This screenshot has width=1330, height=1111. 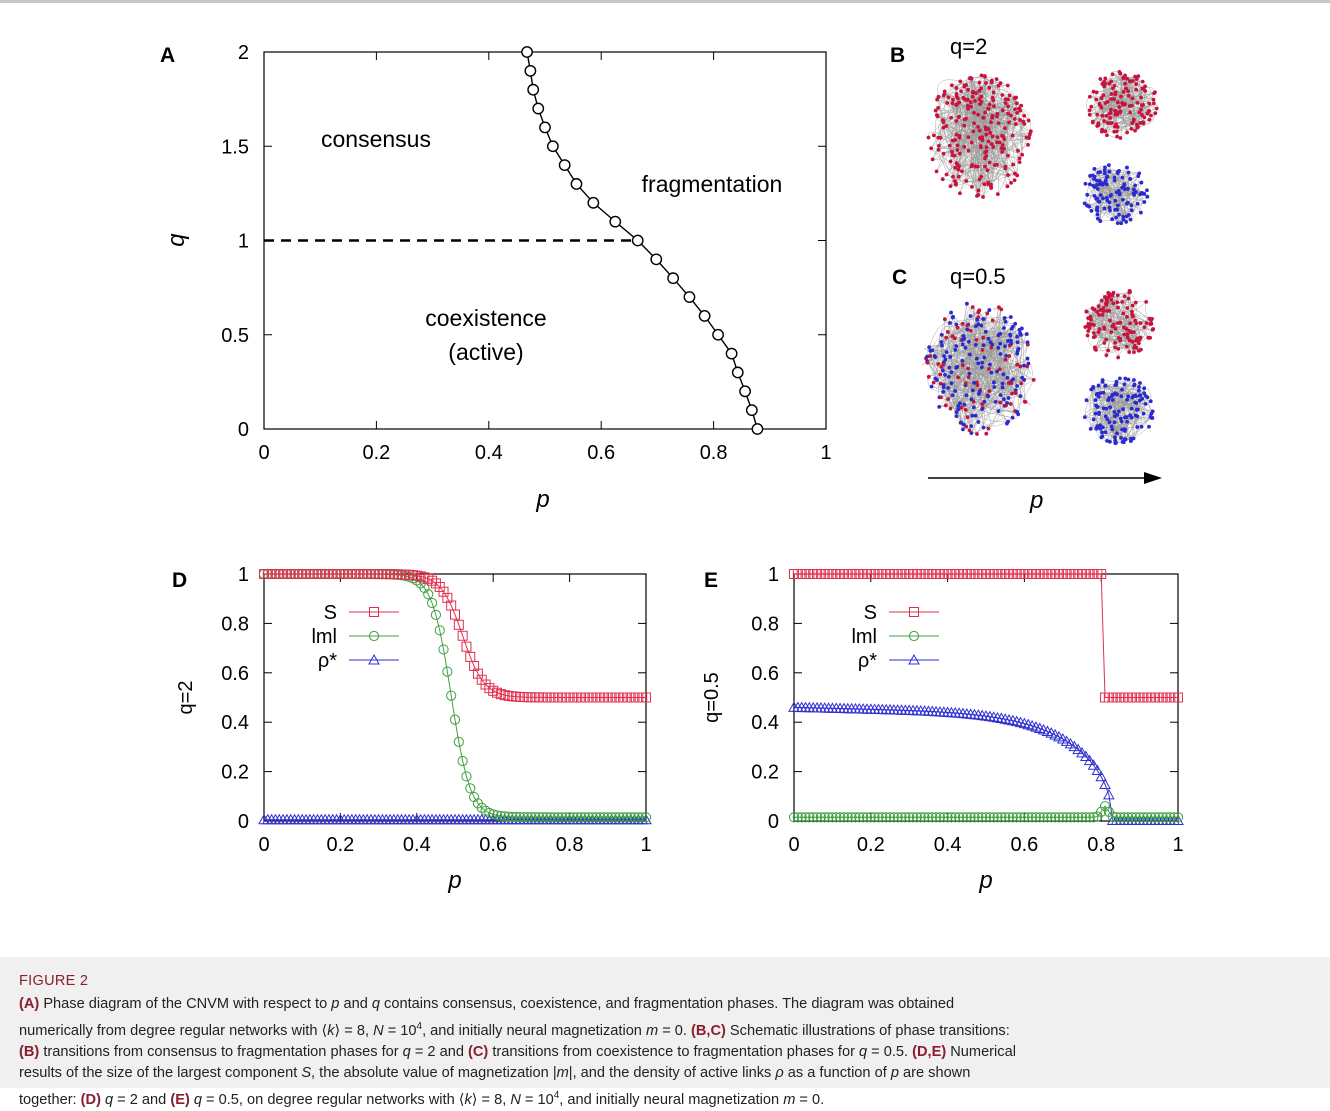 I want to click on panel-a-letter: A, so click(x=167, y=55).